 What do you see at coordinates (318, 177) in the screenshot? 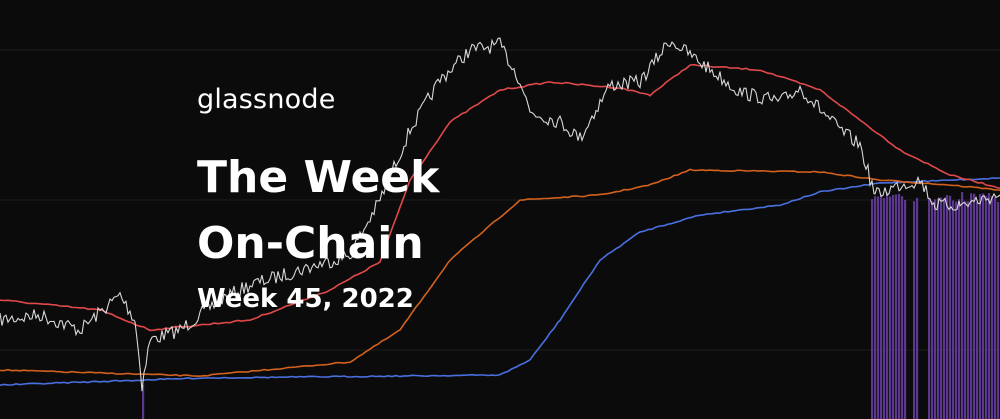
I see `title-line: The Week` at bounding box center [318, 177].